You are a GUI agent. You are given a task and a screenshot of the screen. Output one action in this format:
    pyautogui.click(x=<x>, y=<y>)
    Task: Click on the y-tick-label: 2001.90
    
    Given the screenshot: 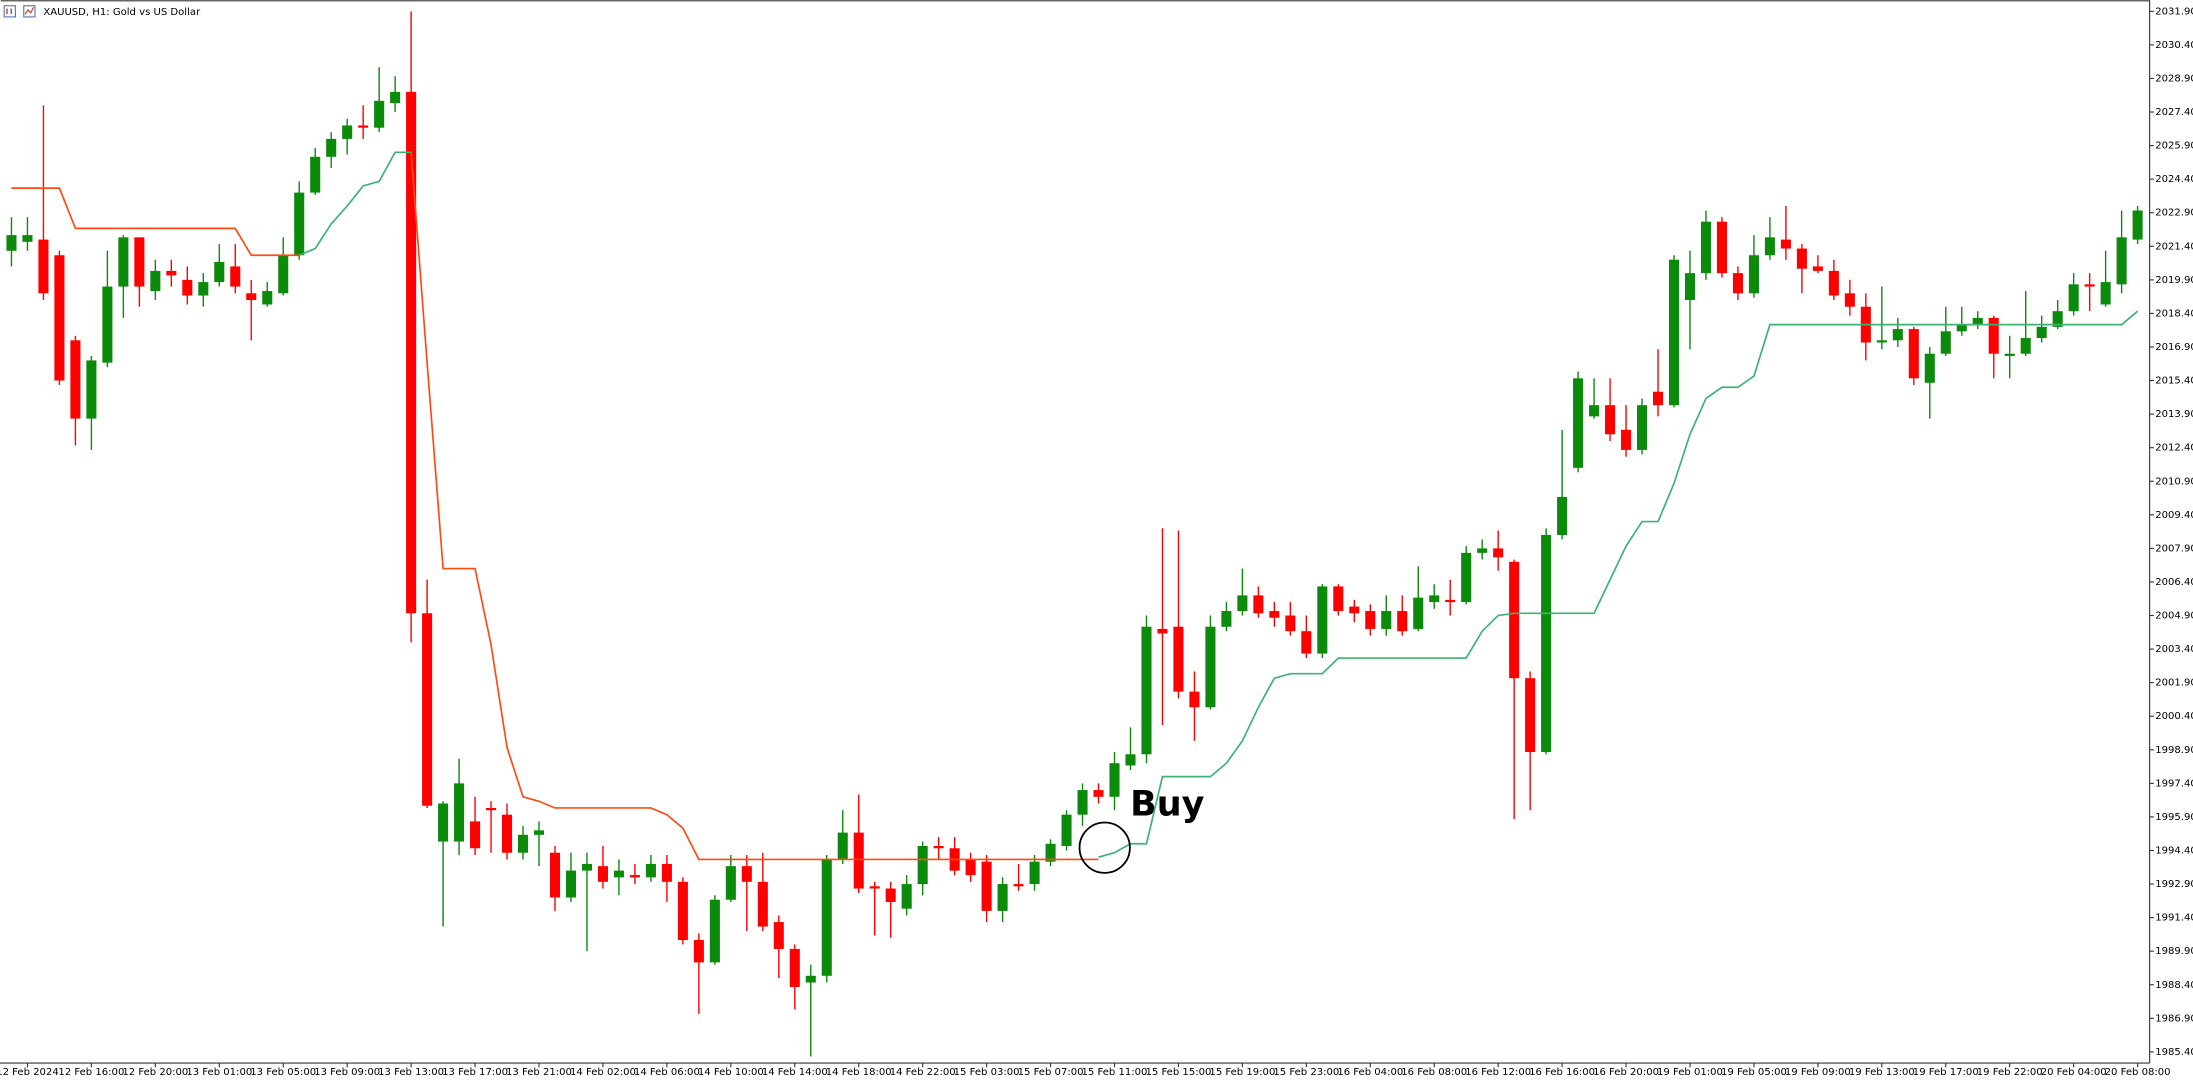 What is the action you would take?
    pyautogui.click(x=2174, y=683)
    